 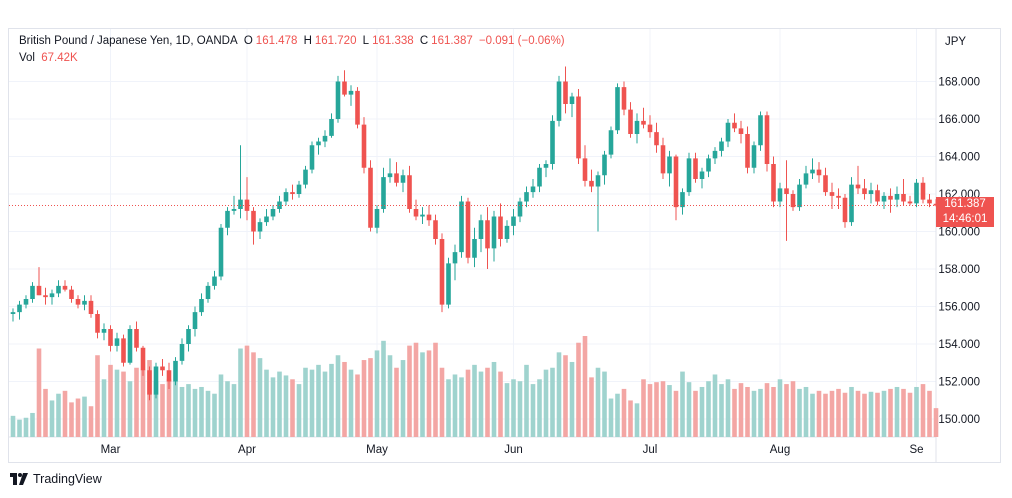 What do you see at coordinates (19, 479) in the screenshot?
I see `tradingview-logo-icon` at bounding box center [19, 479].